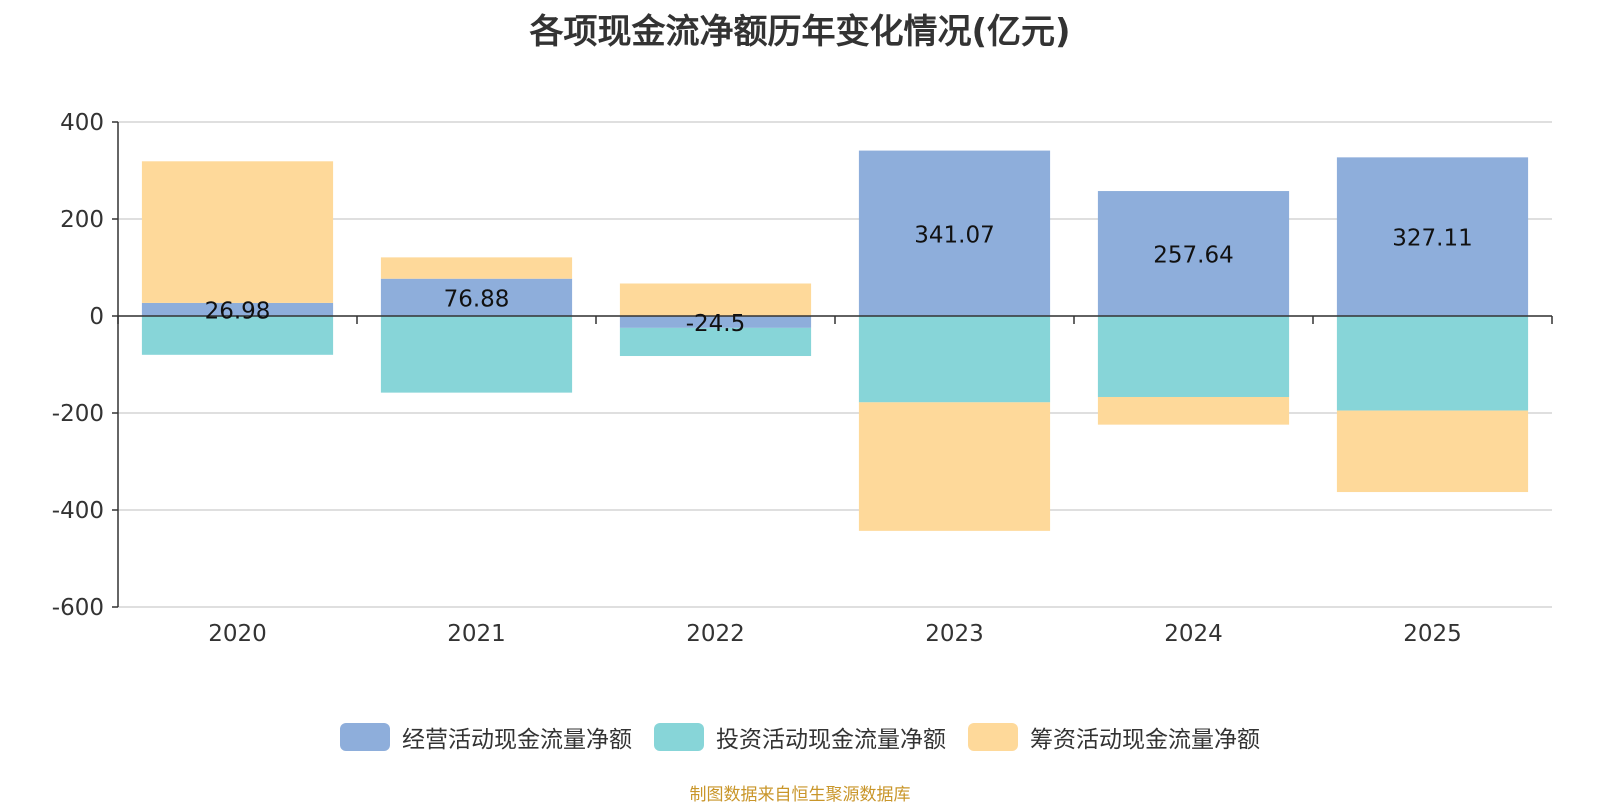  What do you see at coordinates (1432, 634) in the screenshot?
I see `x-tick-label: 2025` at bounding box center [1432, 634].